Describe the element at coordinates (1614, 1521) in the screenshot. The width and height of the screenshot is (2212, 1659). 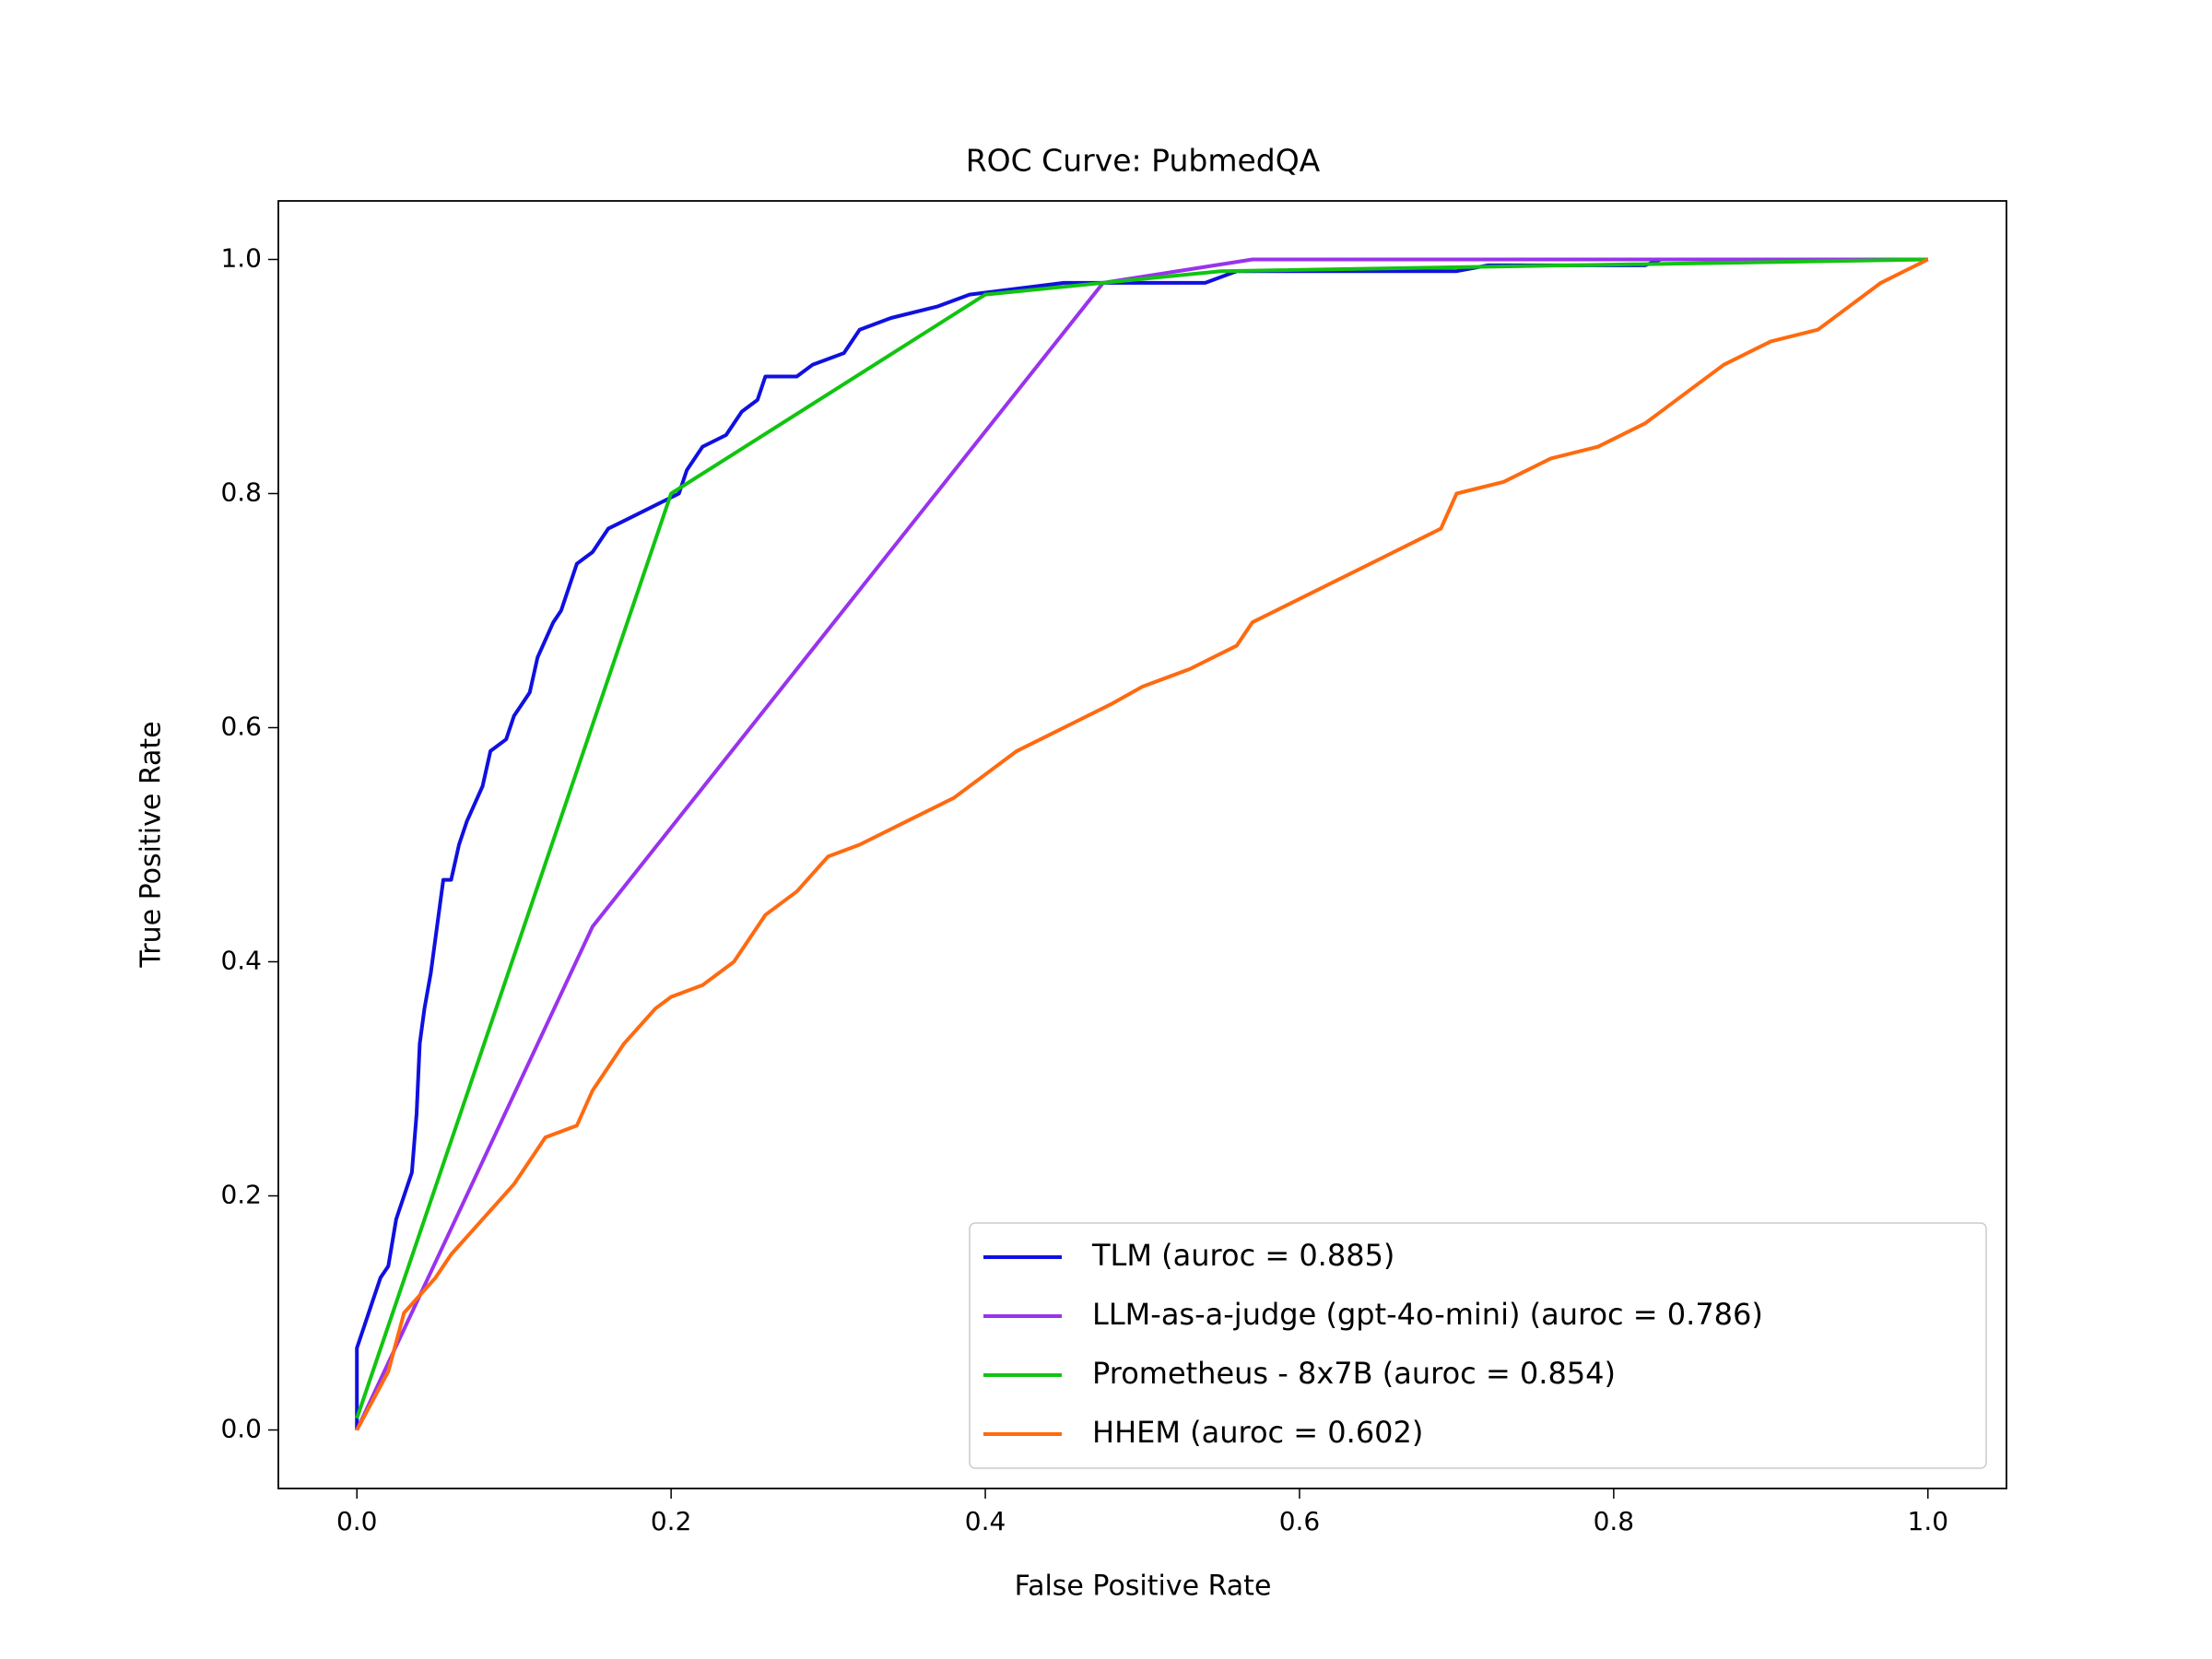
I see `x-tick-label: 0.8` at that location.